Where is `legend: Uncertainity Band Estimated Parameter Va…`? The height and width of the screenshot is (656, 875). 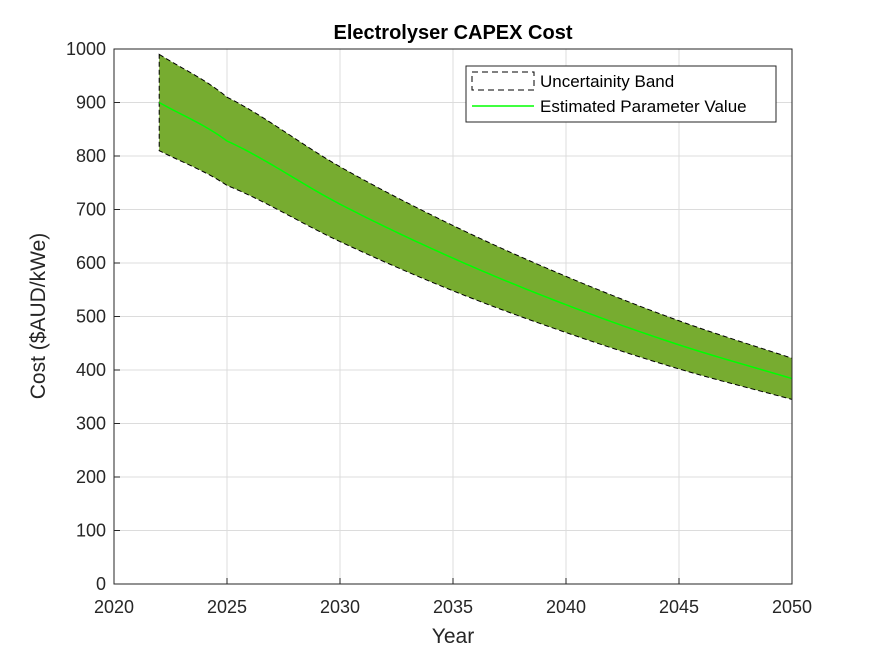
legend: Uncertainity Band Estimated Parameter Va… is located at coordinates (621, 94).